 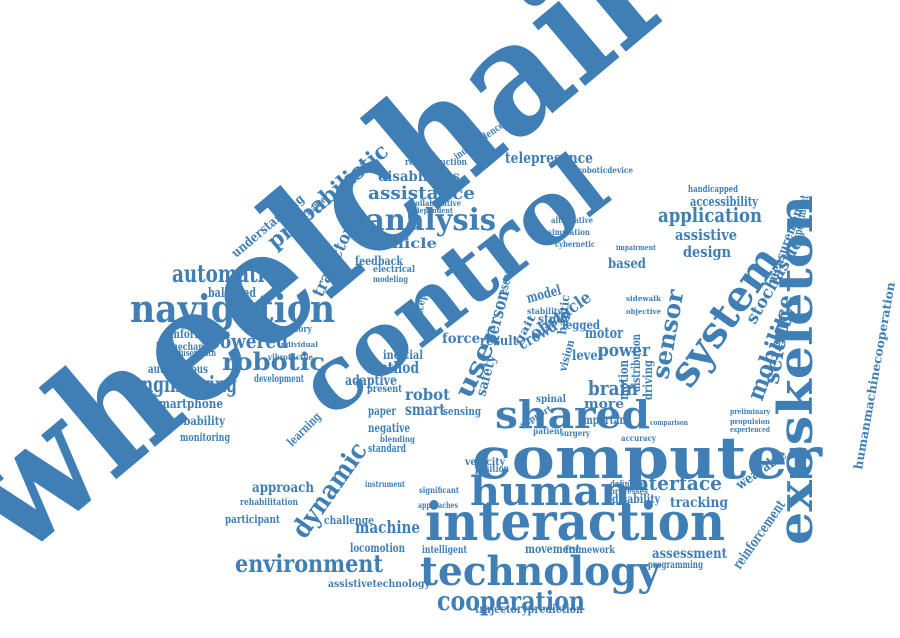 I want to click on word-disabilities: disabilities, so click(x=419, y=177).